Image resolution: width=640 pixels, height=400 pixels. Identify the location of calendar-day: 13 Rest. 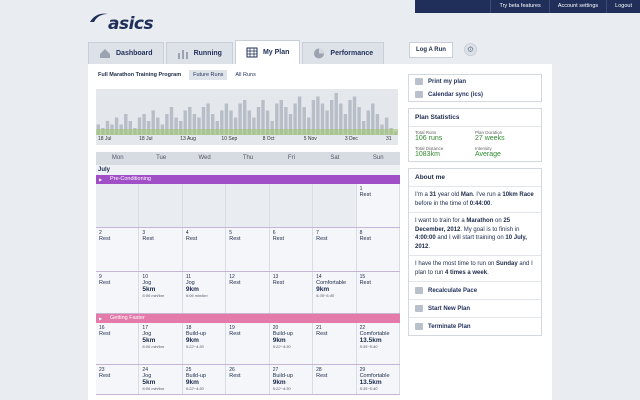
(291, 292).